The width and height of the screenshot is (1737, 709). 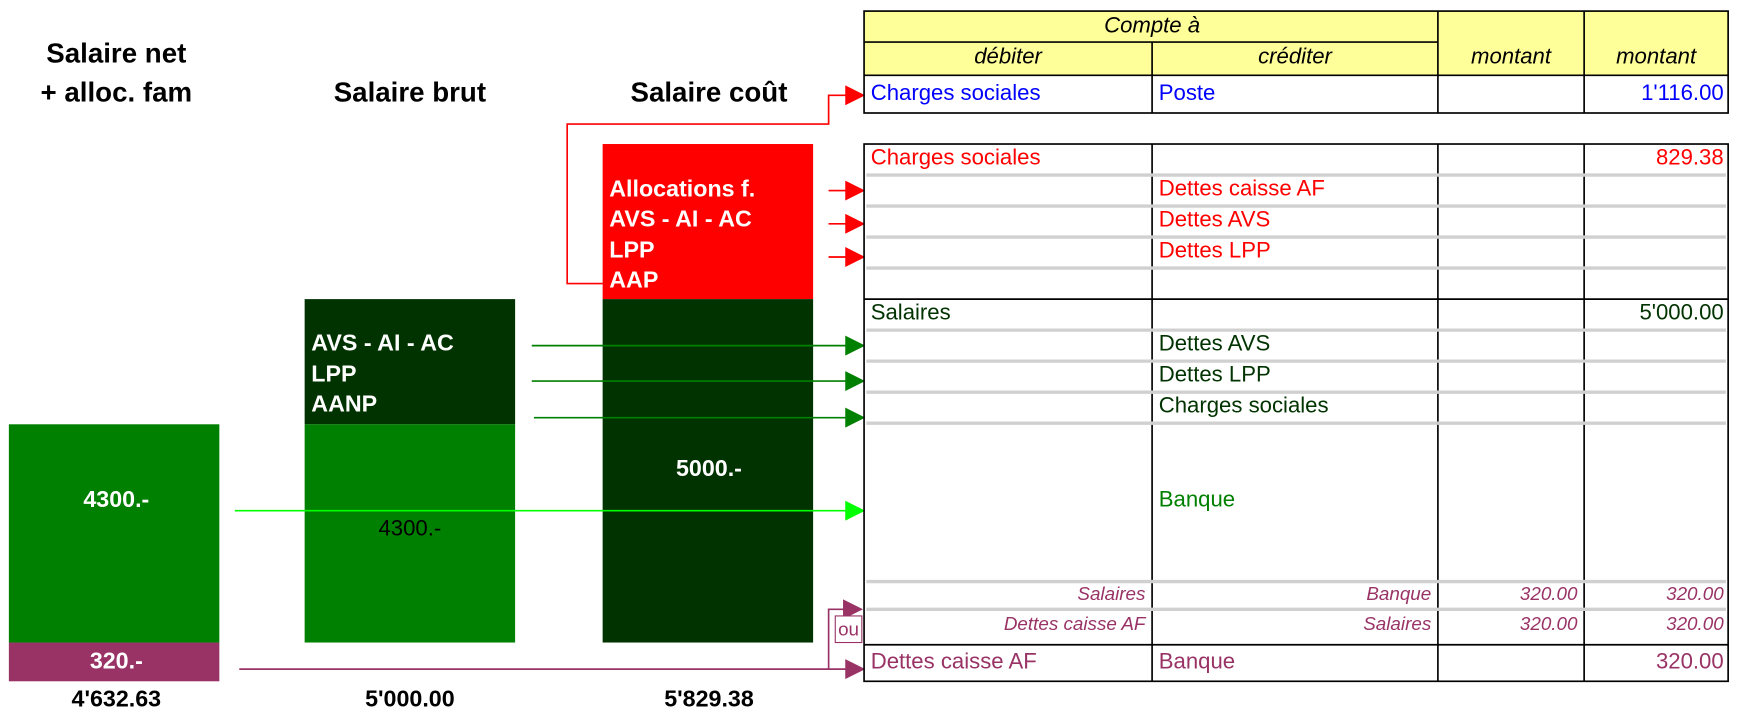 What do you see at coordinates (1690, 156) in the screenshot?
I see `amount: 829.38` at bounding box center [1690, 156].